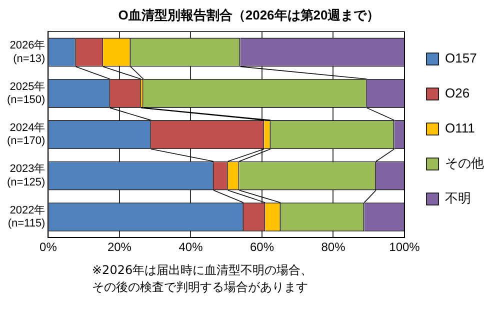 The width and height of the screenshot is (500, 316). What do you see at coordinates (200, 287) in the screenshot?
I see `text: その後の検査で判明する場合があります` at bounding box center [200, 287].